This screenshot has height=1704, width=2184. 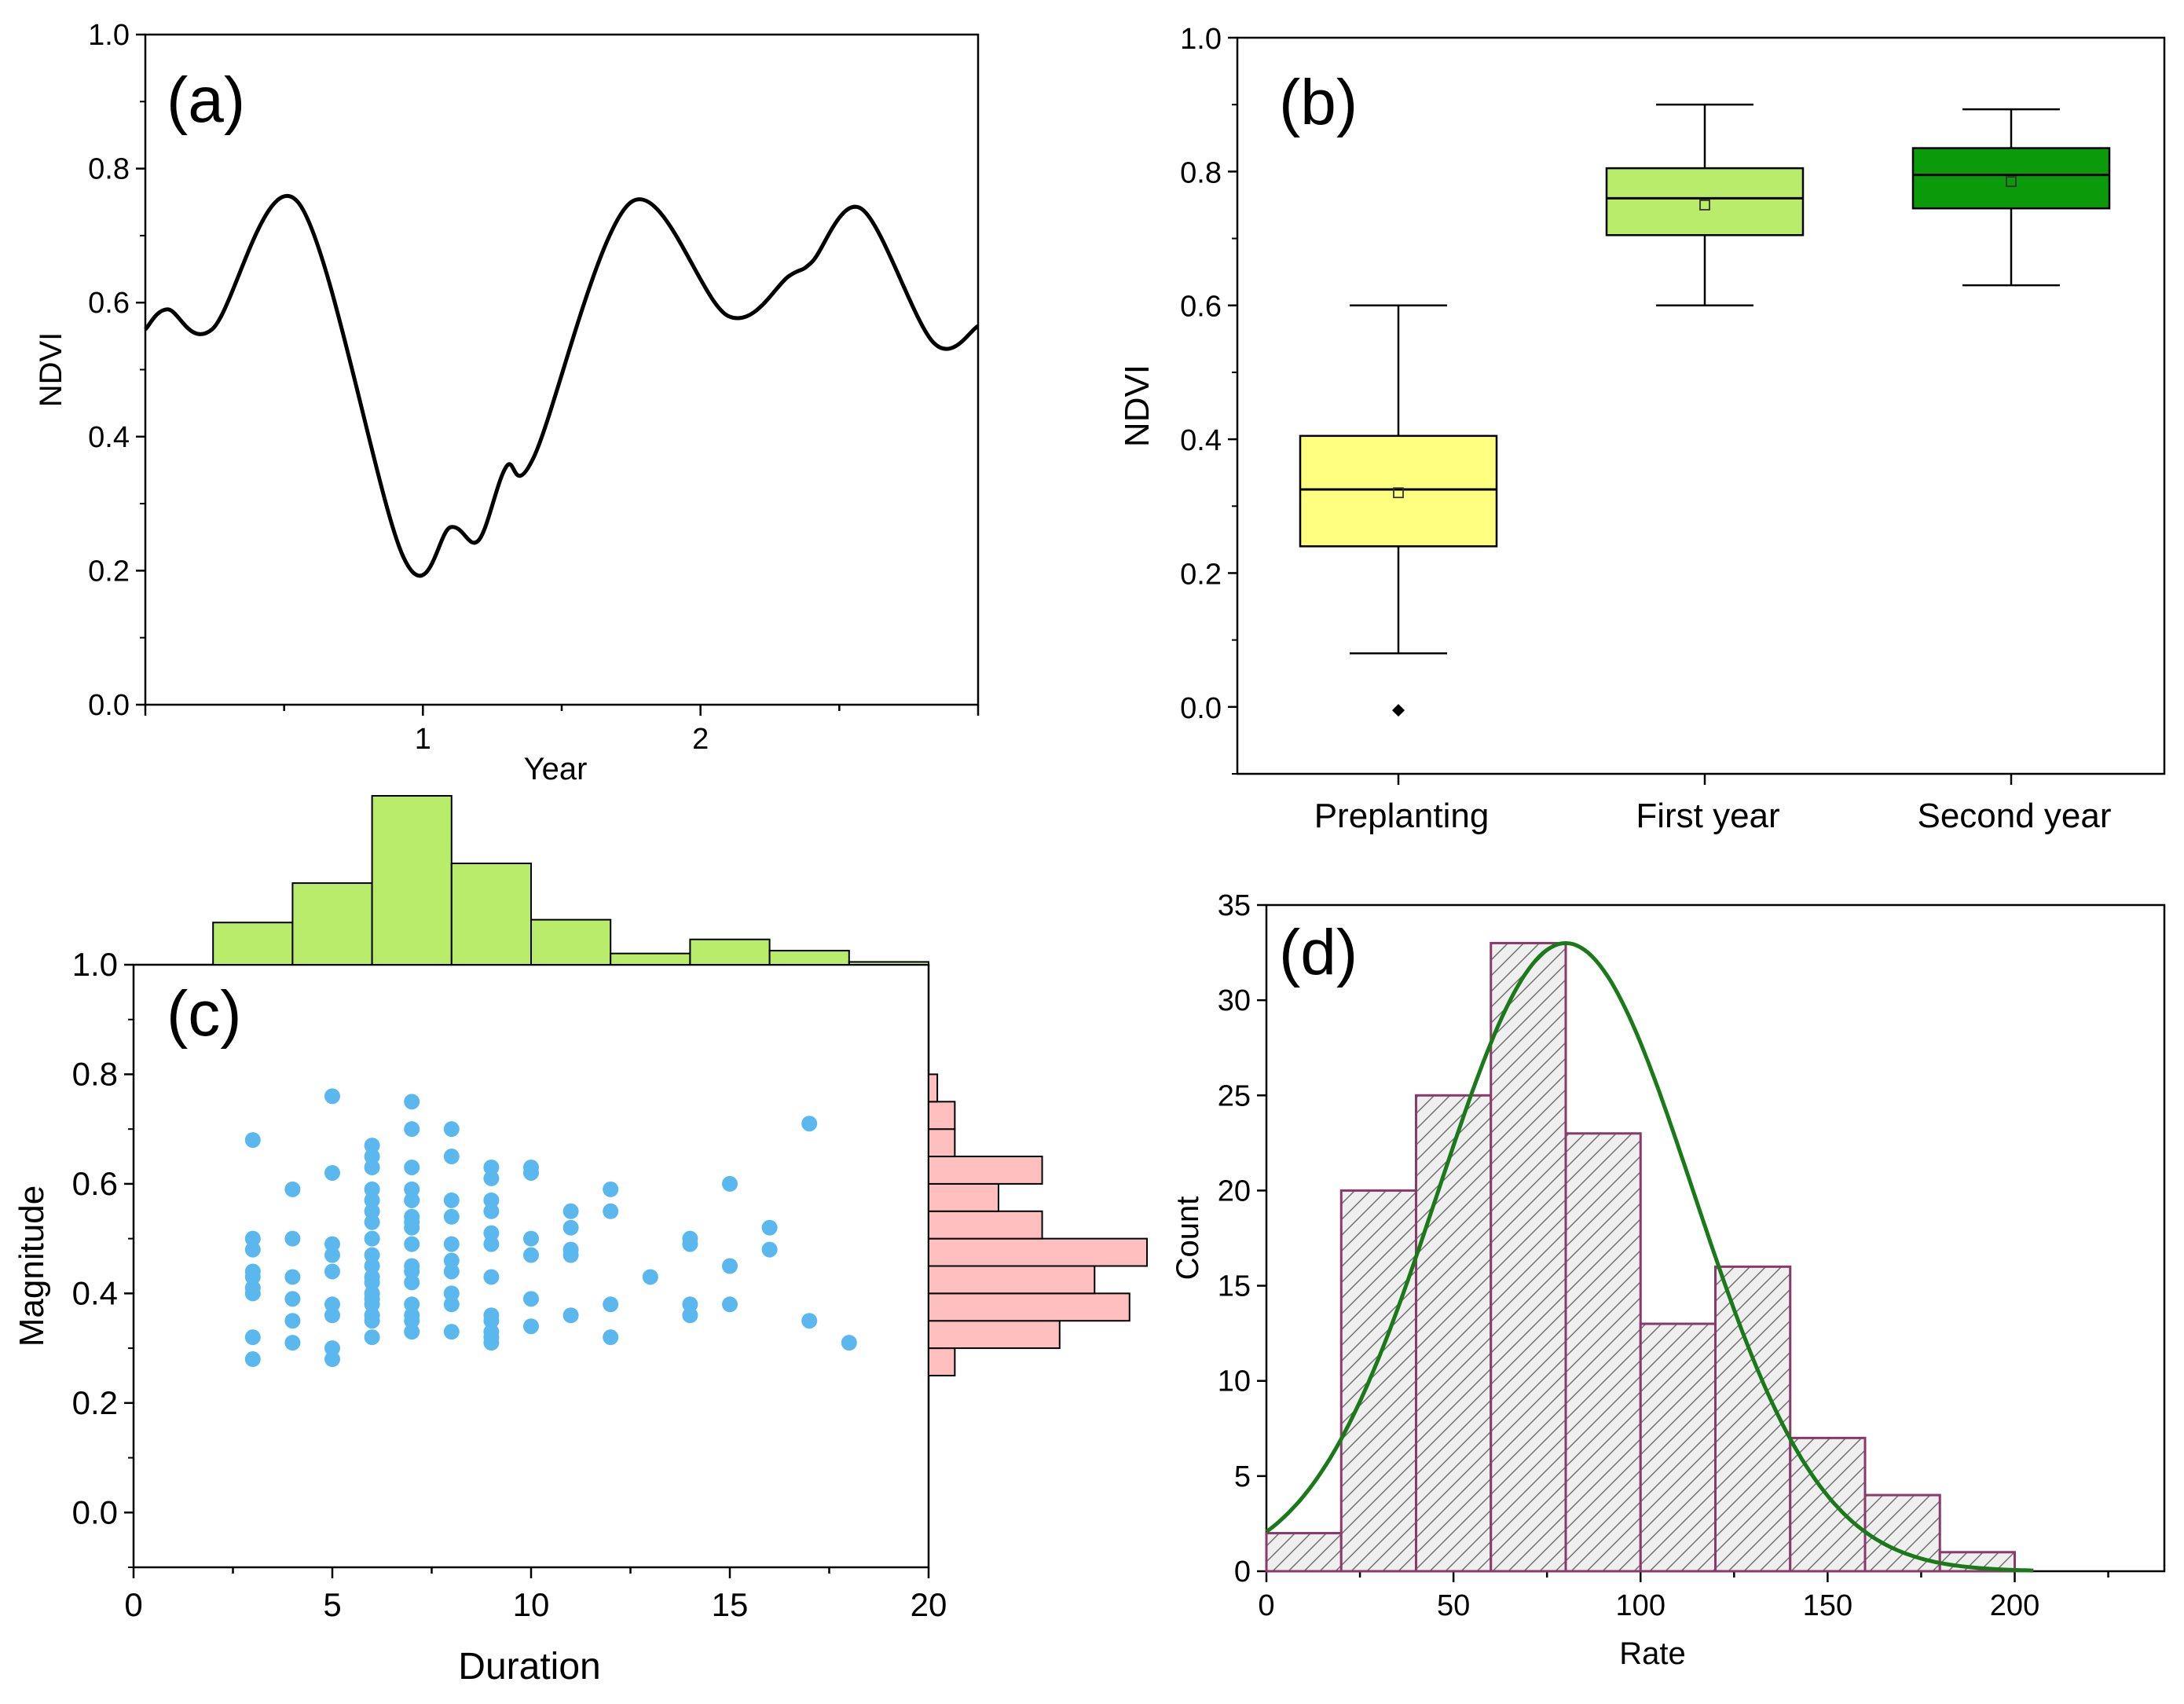 What do you see at coordinates (1828, 1605) in the screenshot?
I see `x-tick-label: 150` at bounding box center [1828, 1605].